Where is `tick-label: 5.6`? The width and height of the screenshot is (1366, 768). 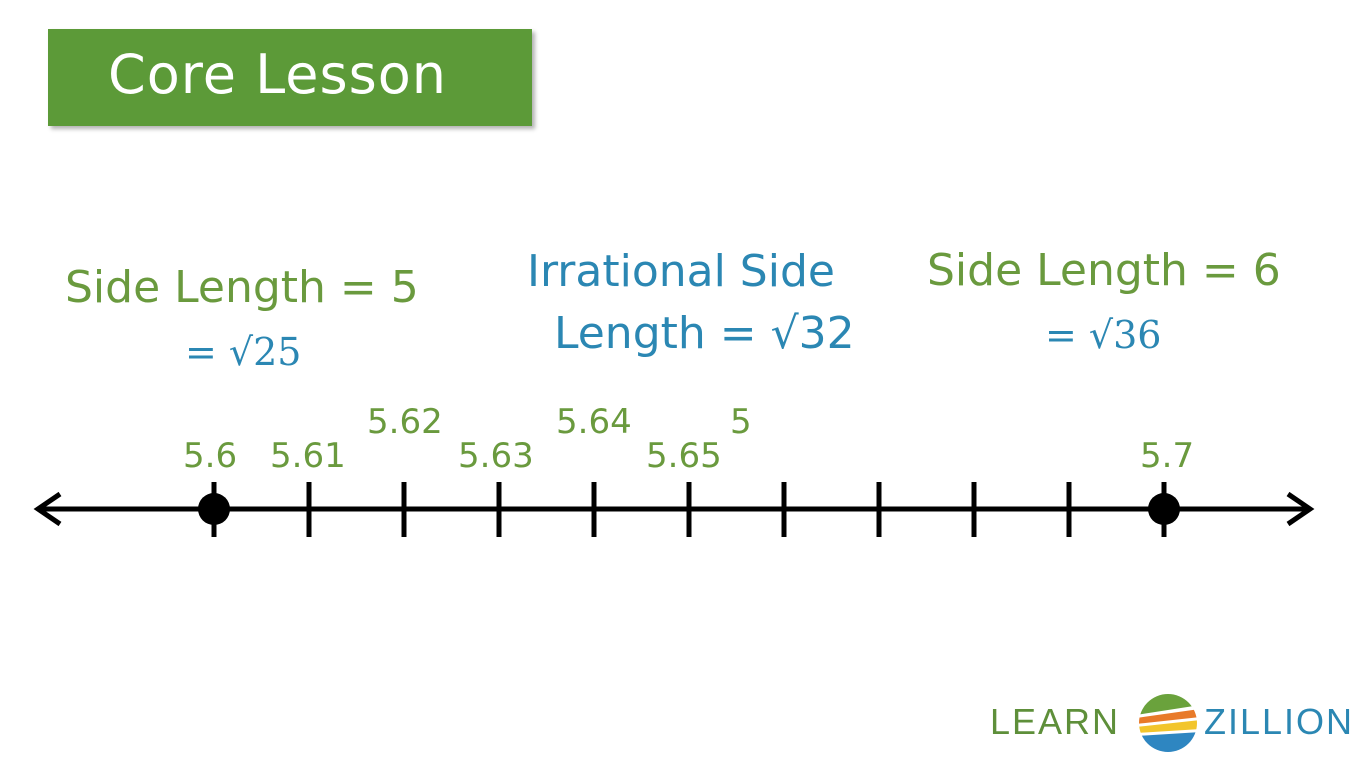
tick-label: 5.6 is located at coordinates (210, 456).